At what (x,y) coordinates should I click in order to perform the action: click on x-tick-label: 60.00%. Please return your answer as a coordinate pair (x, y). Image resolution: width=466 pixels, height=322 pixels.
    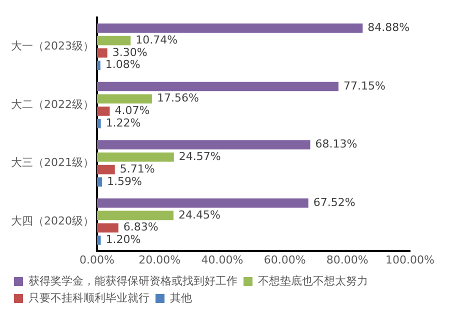
    Looking at the image, I should click on (285, 259).